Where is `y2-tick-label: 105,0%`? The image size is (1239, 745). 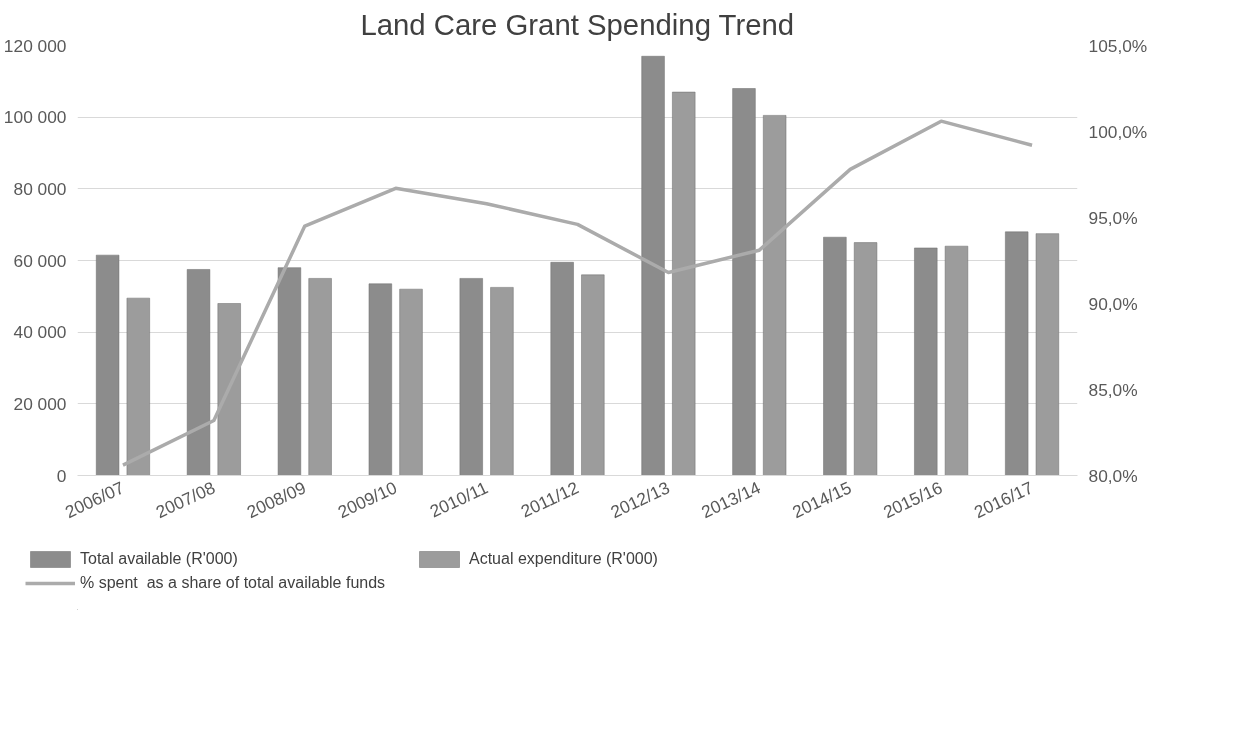
y2-tick-label: 105,0% is located at coordinates (1118, 45).